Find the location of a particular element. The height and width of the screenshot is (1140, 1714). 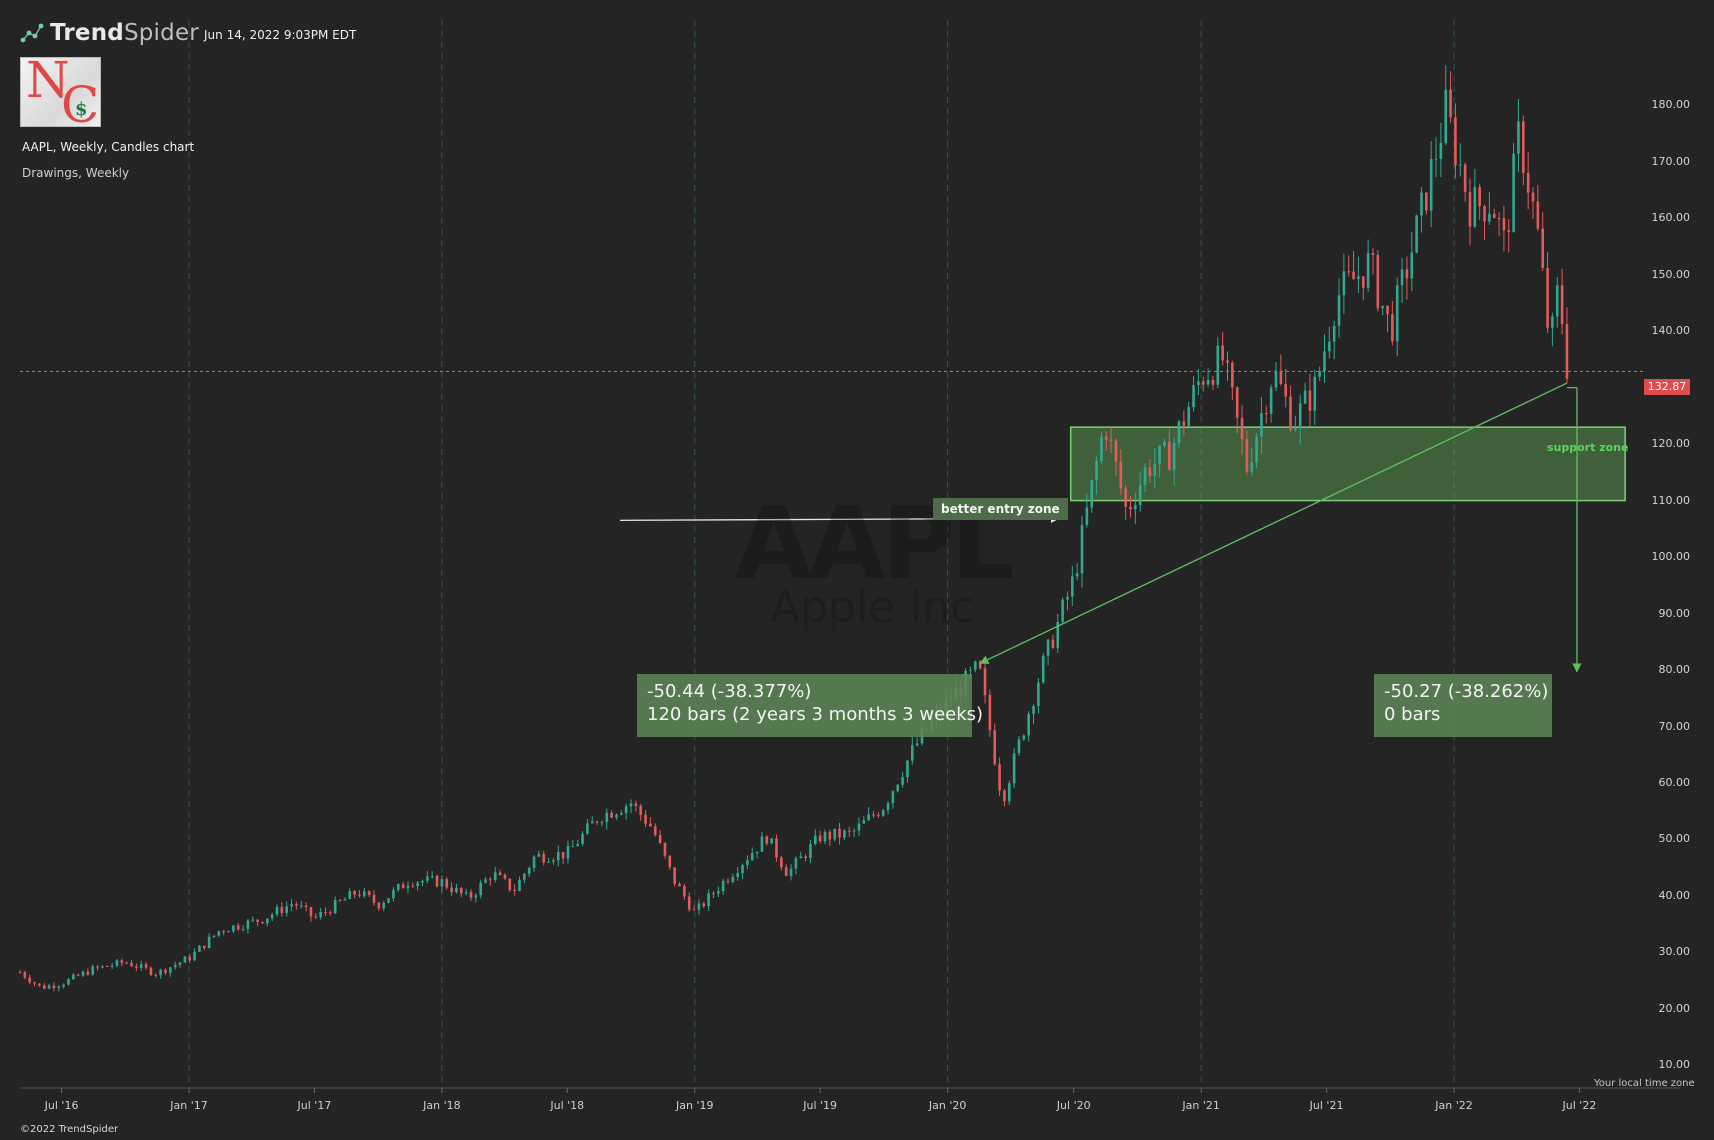

y-tick-label: 180.00 is located at coordinates (1671, 105).